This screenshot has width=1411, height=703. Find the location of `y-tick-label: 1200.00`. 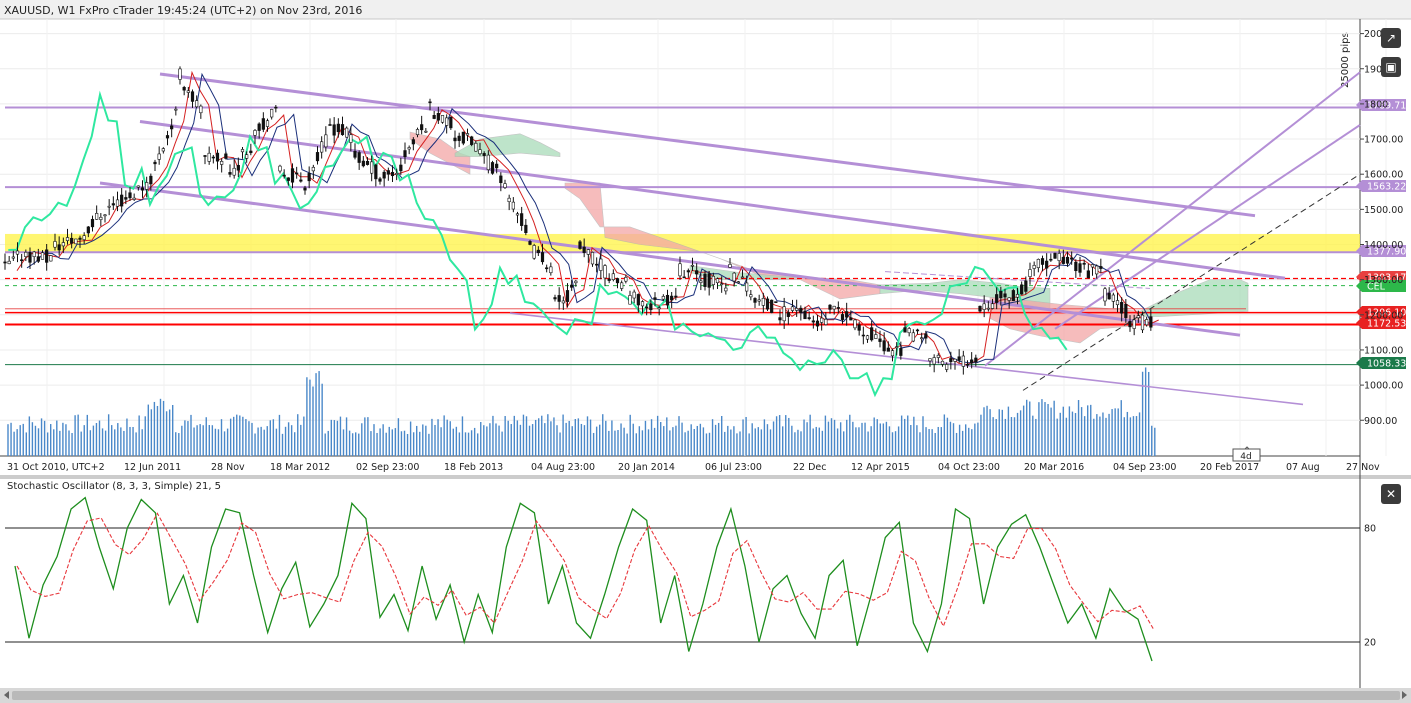

y-tick-label: 1200.00 is located at coordinates (1383, 315).